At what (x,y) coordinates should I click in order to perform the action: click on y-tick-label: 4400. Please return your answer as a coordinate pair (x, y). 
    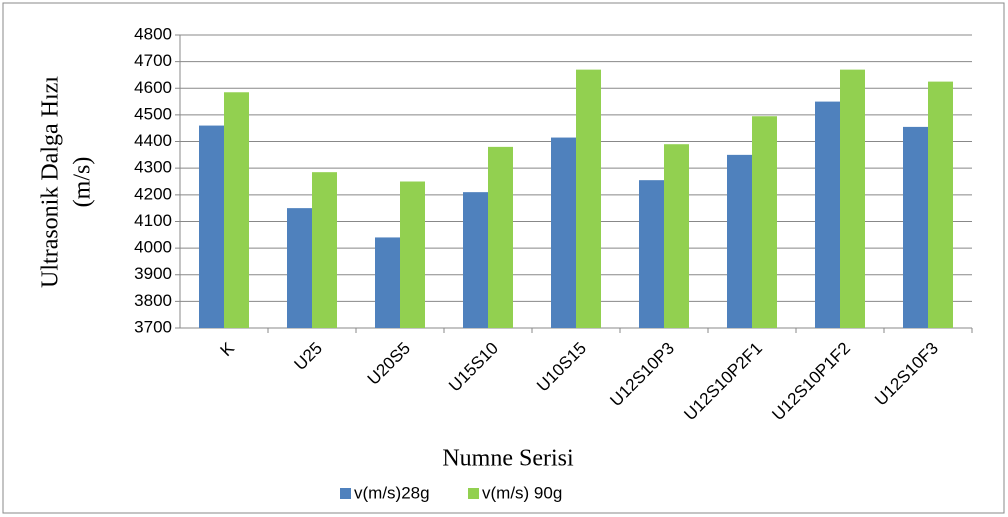
    Looking at the image, I should click on (153, 140).